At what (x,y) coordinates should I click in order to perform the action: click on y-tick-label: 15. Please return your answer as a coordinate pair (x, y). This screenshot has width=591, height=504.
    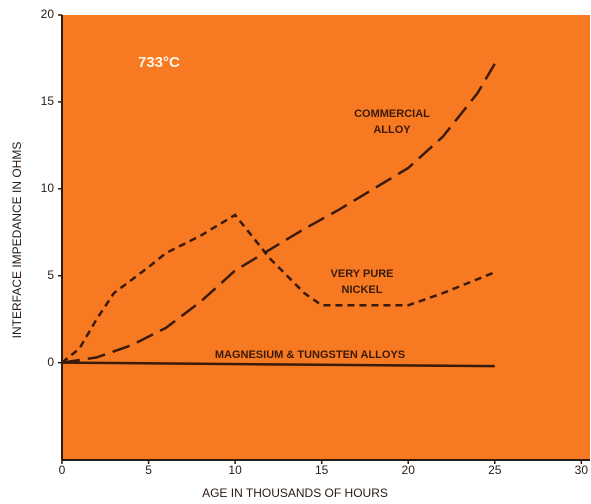
    Looking at the image, I should click on (48, 101).